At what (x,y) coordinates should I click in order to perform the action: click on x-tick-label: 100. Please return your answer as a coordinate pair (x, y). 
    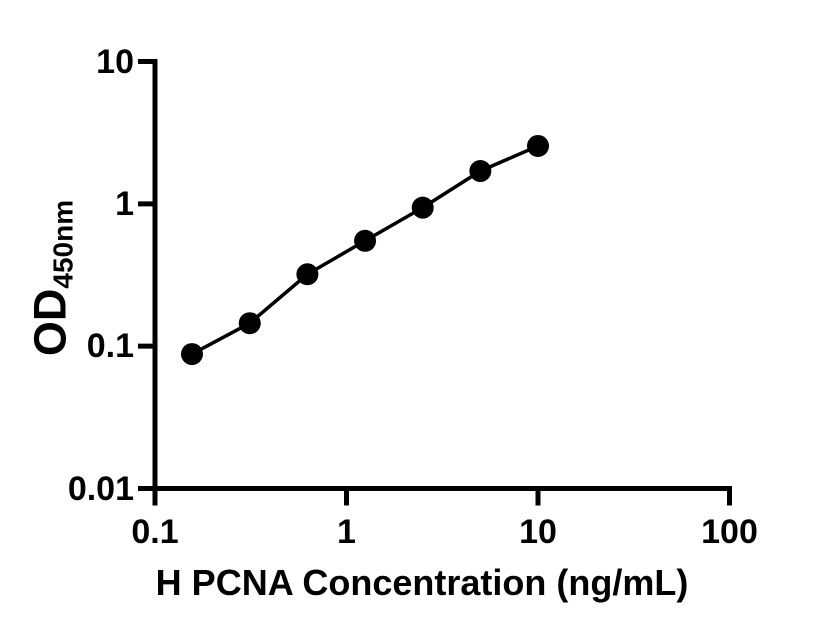
    Looking at the image, I should click on (729, 532).